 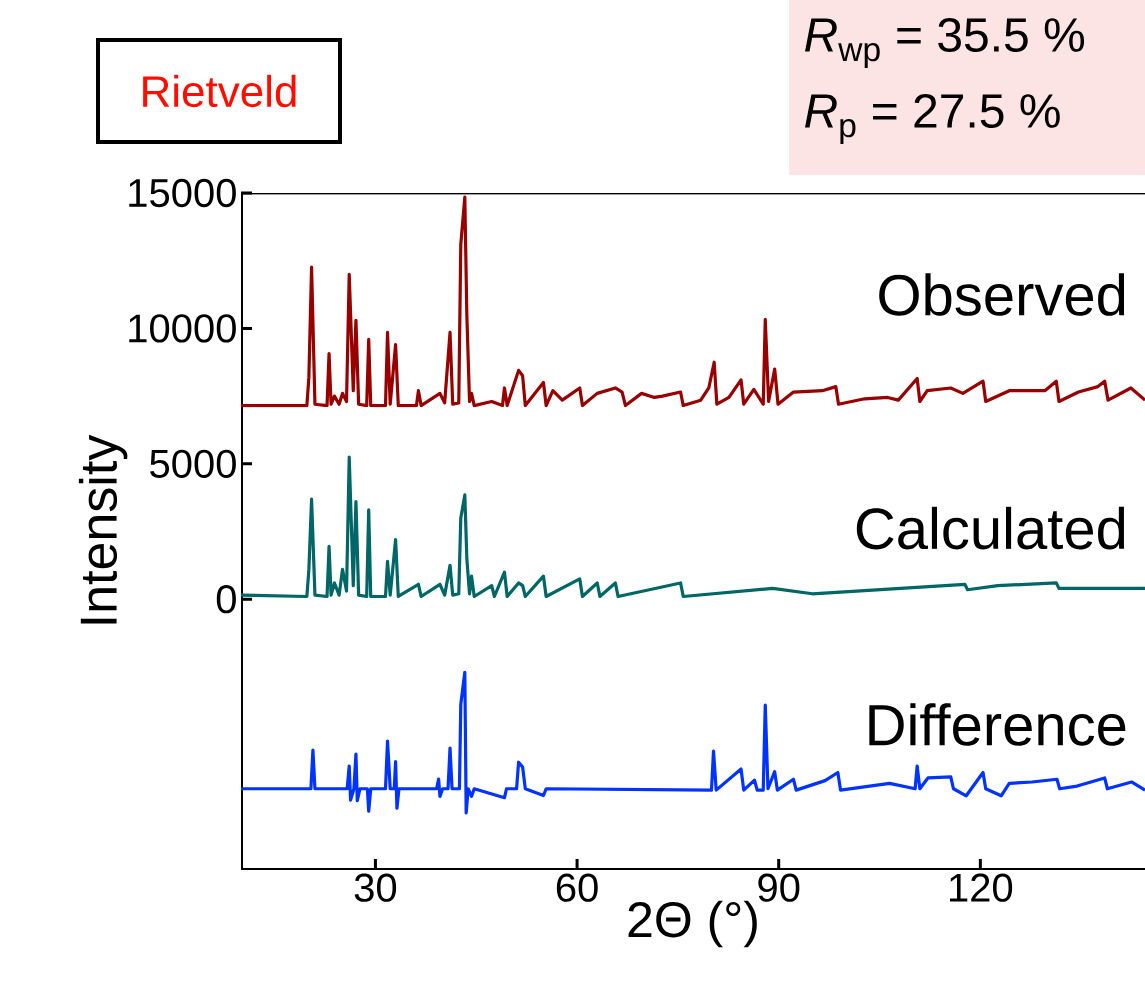 I want to click on y-tick-label: 15000, so click(x=182, y=193).